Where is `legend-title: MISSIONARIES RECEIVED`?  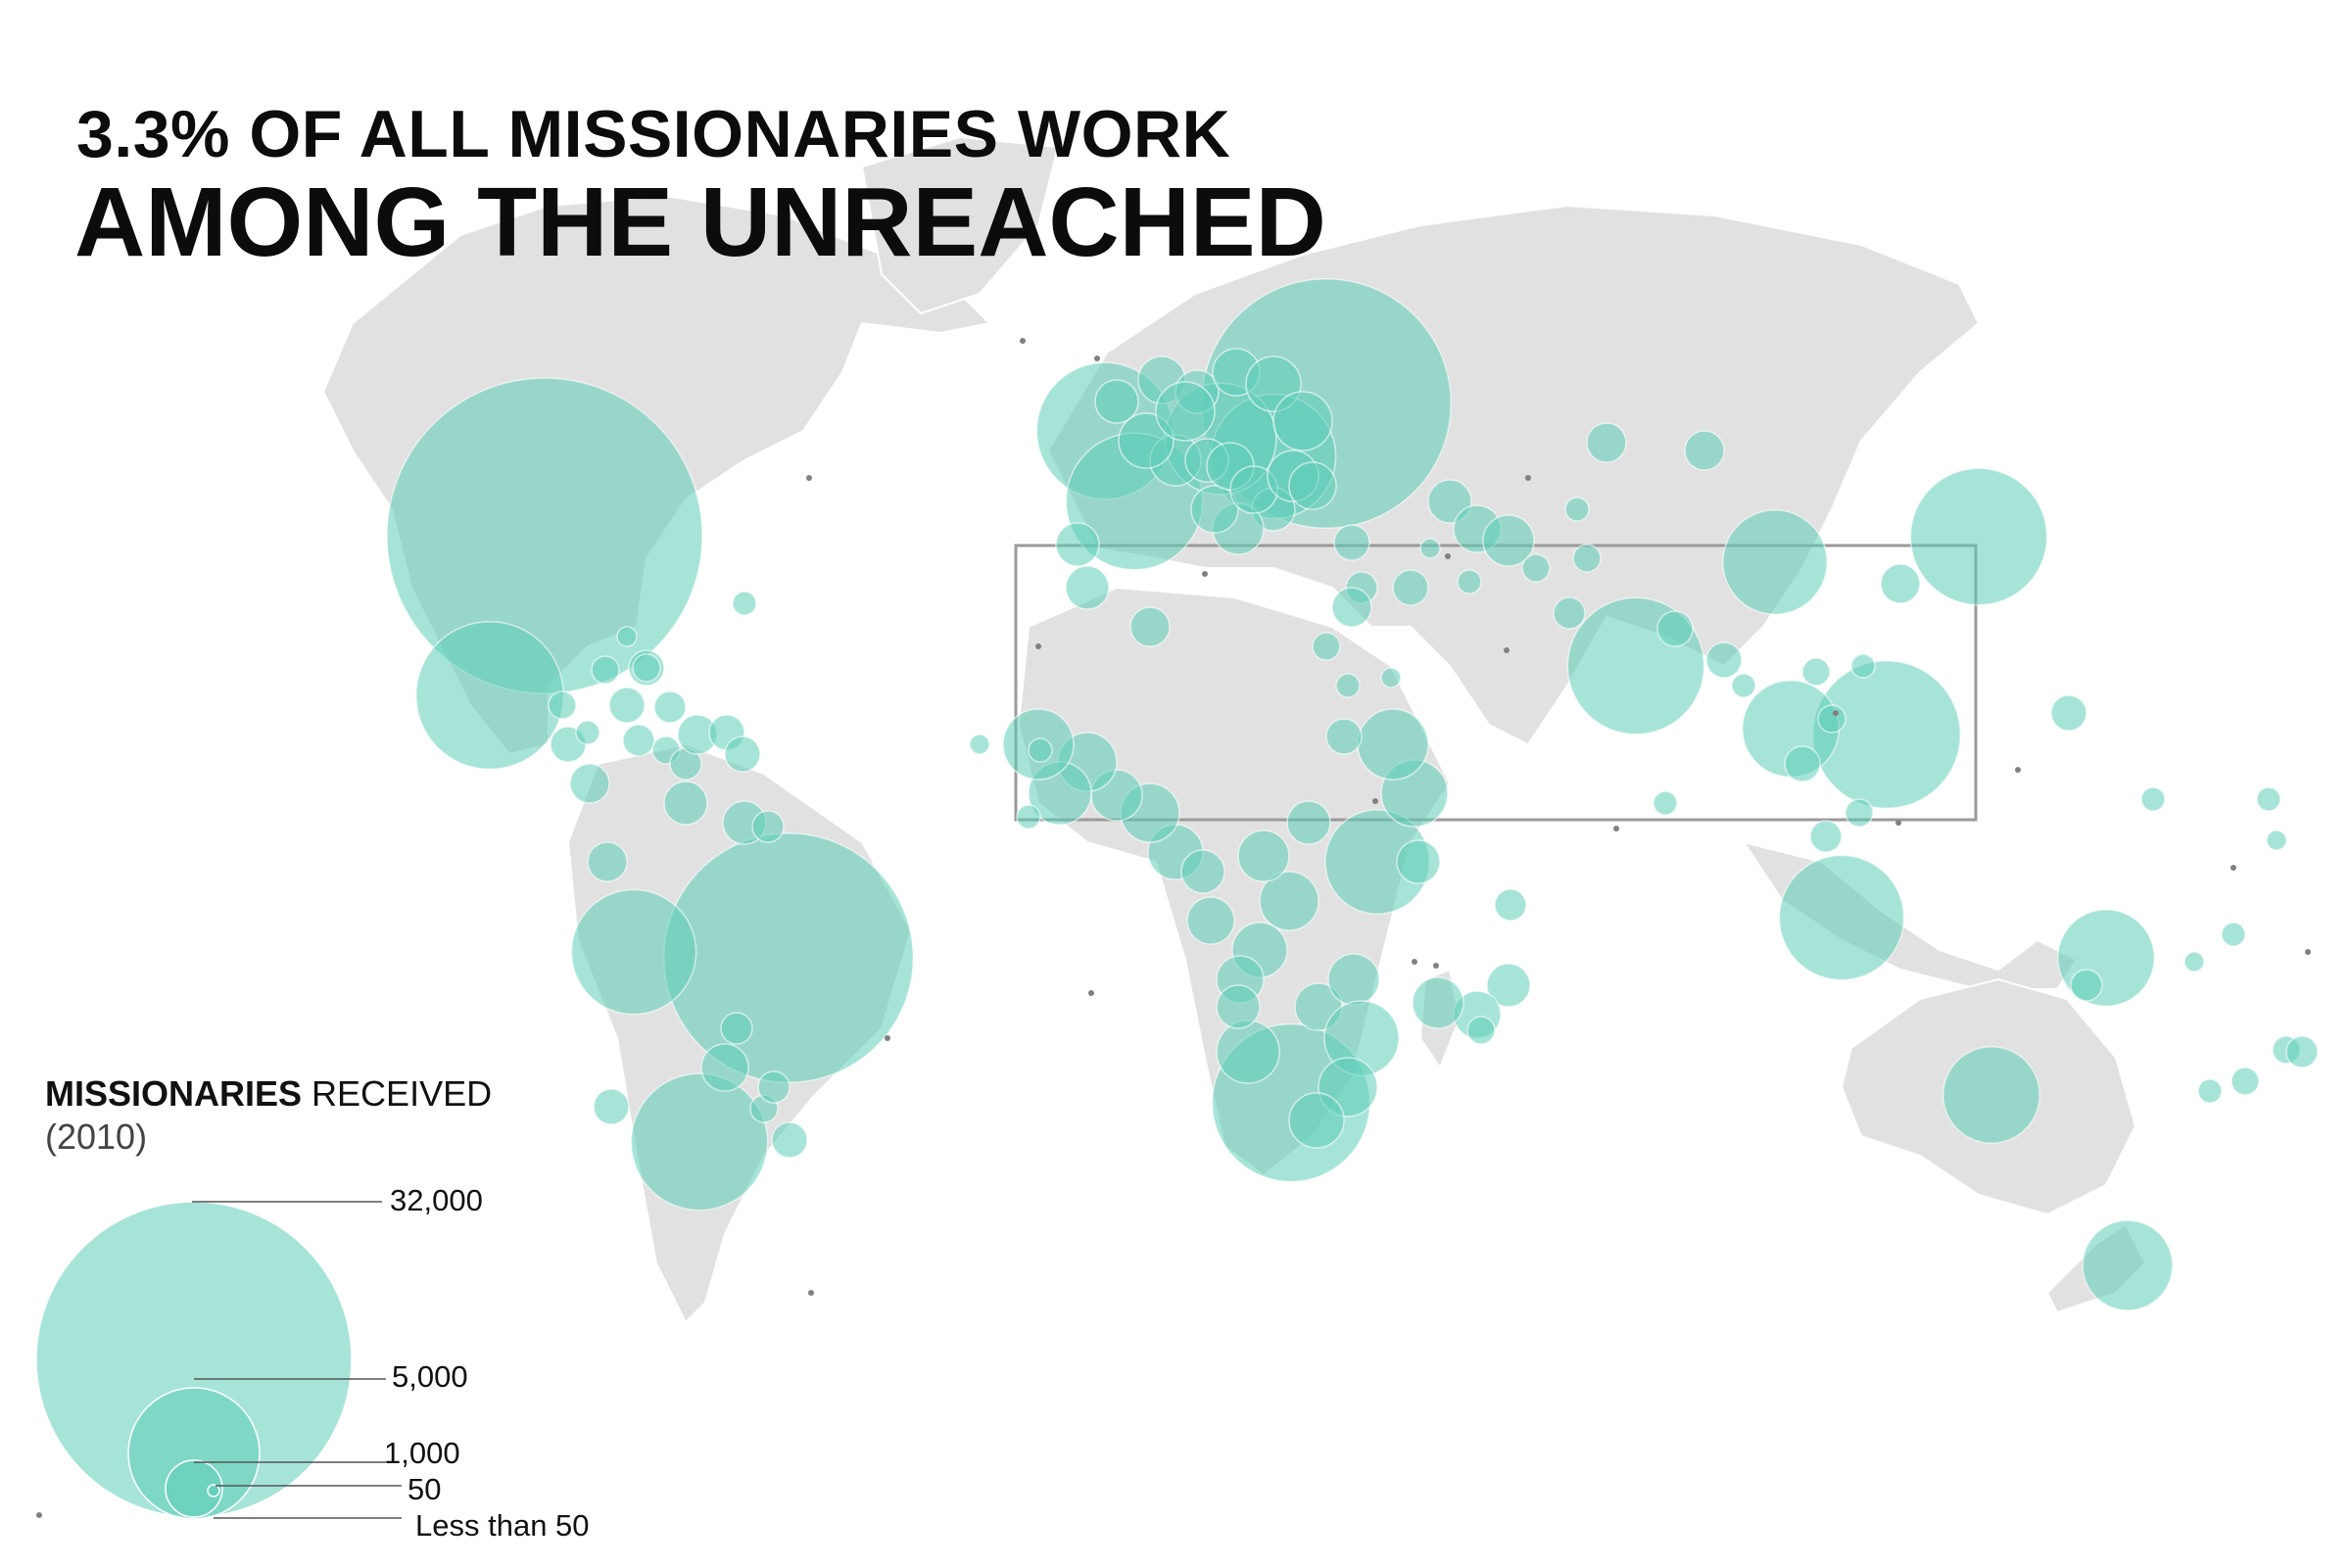
legend-title: MISSIONARIES RECEIVED is located at coordinates (268, 1094).